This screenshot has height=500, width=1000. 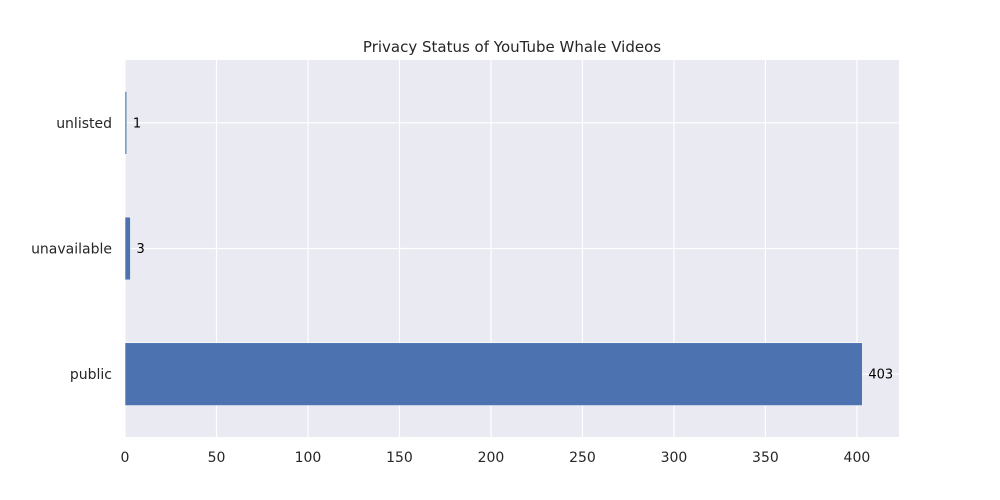 I want to click on x-tick-label: 400, so click(x=857, y=458).